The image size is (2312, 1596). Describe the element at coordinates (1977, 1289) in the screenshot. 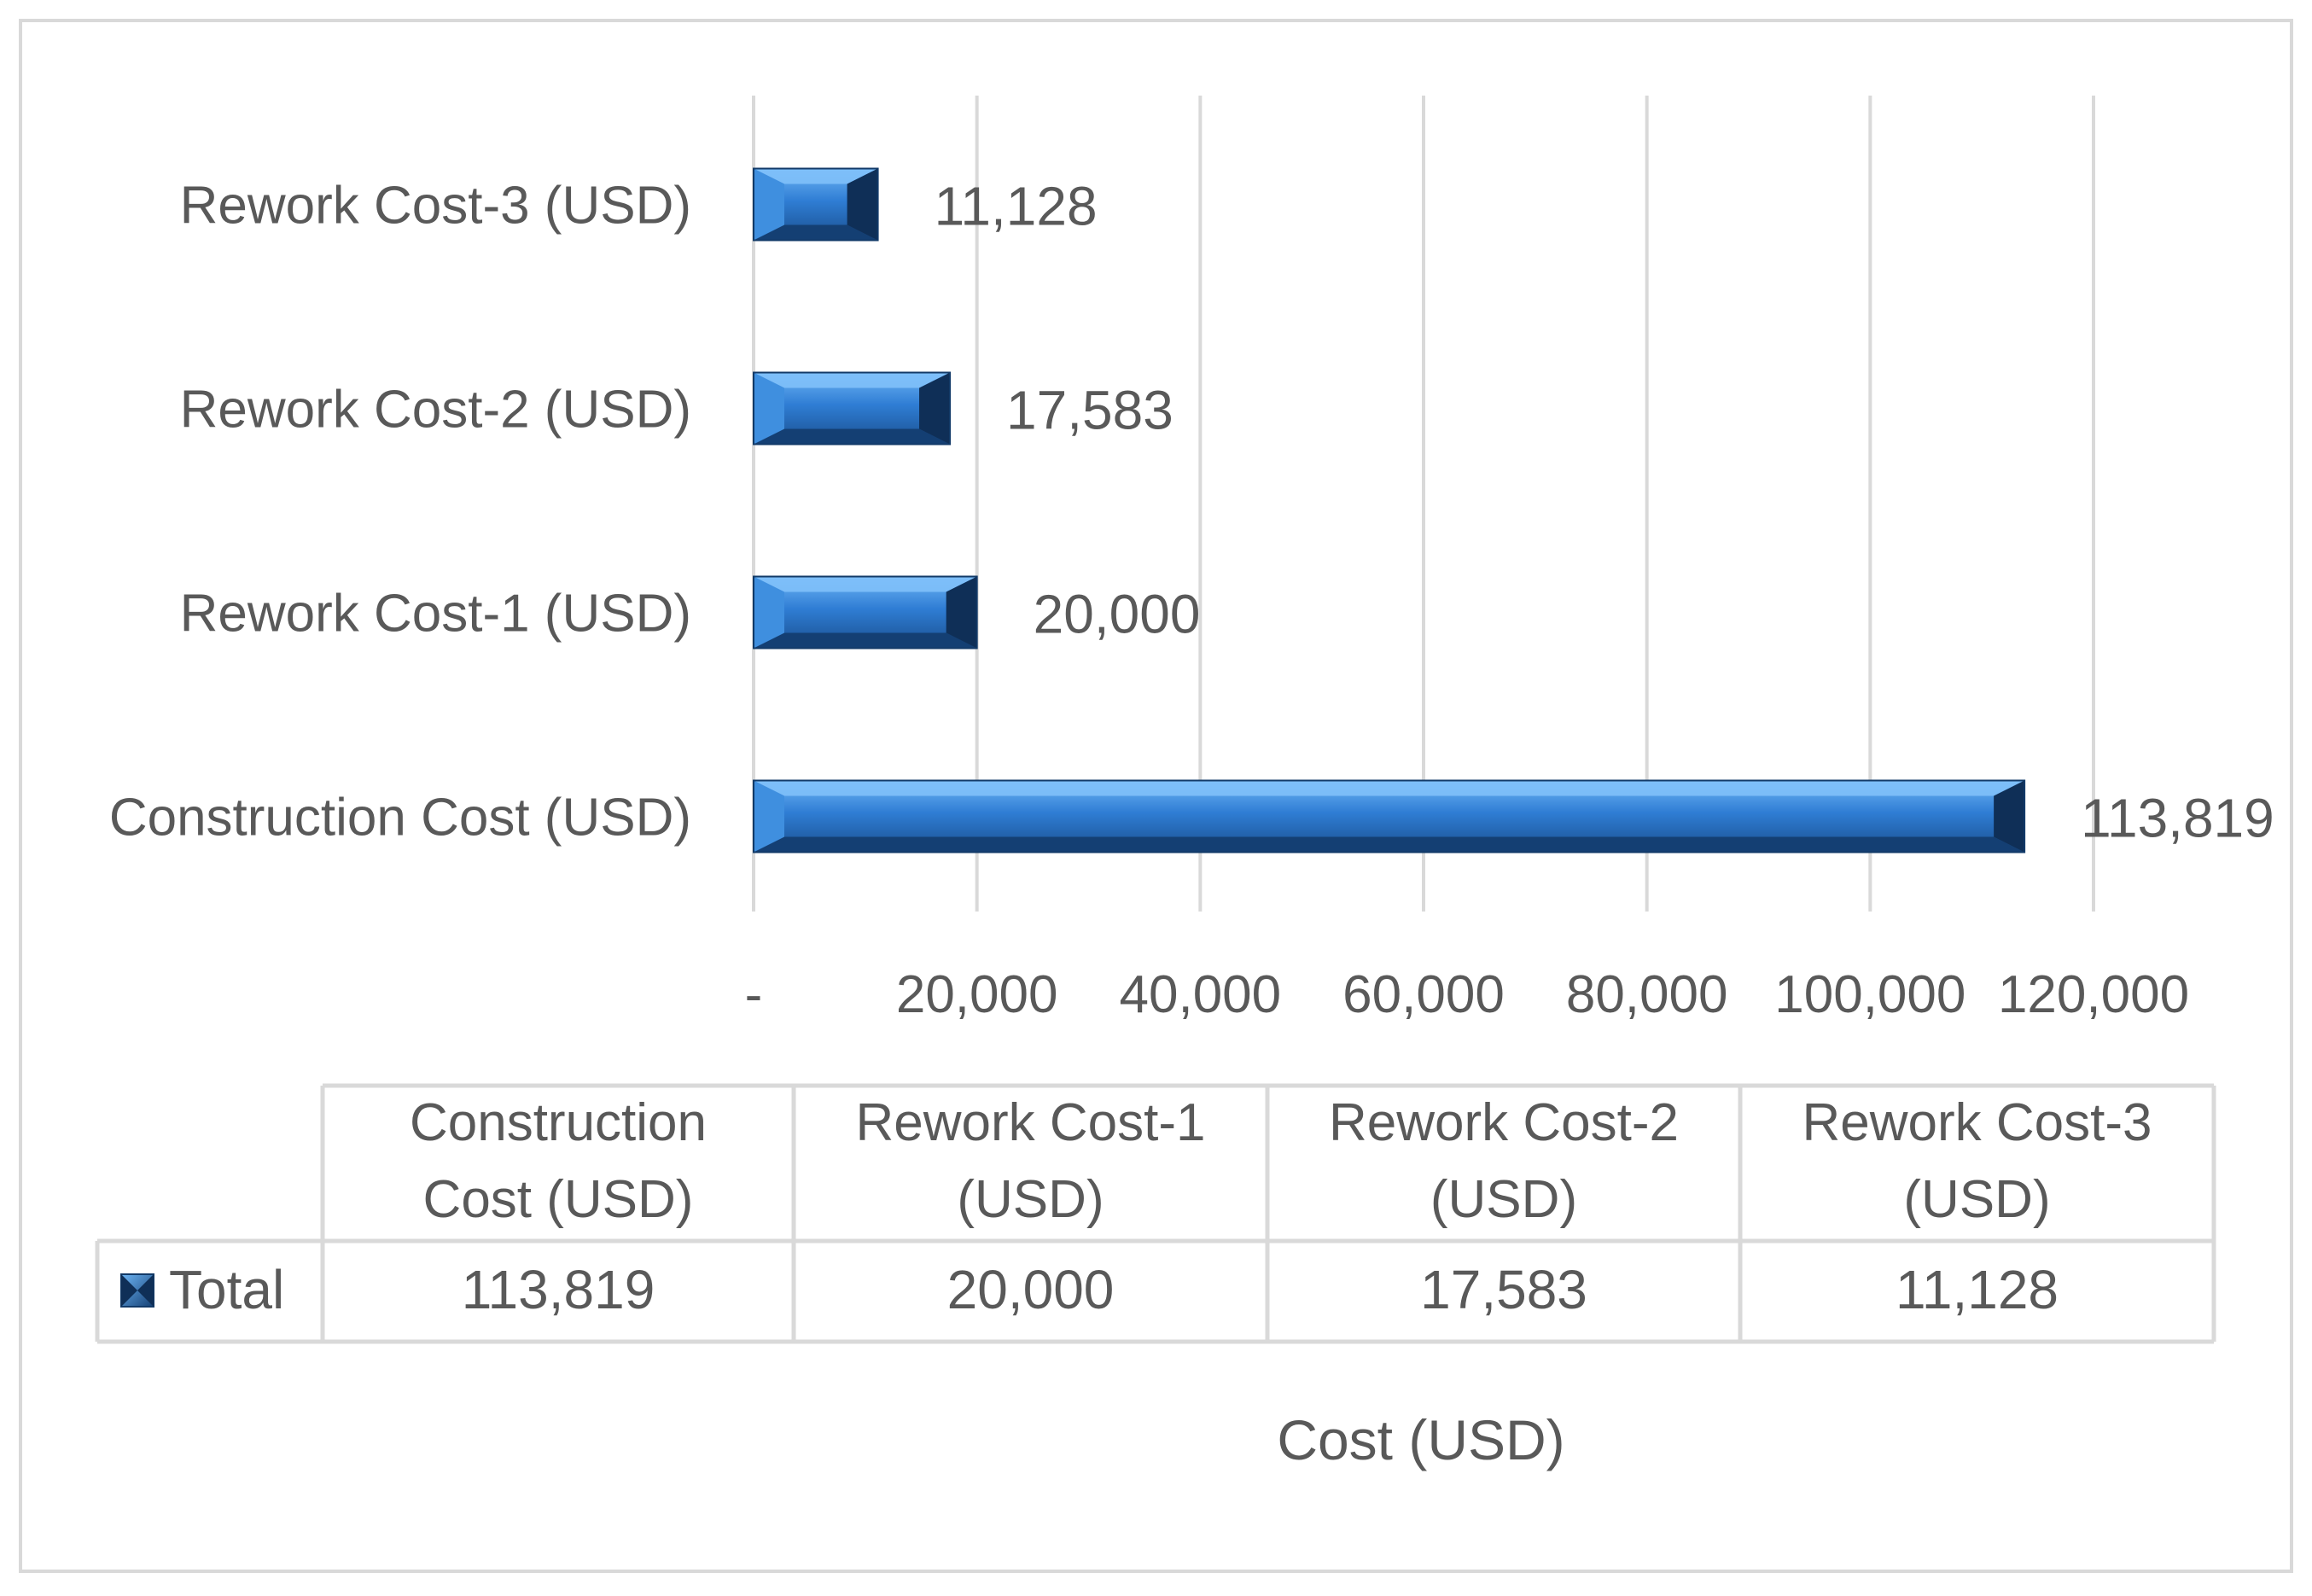

I see `table-value-4: 11,128` at that location.